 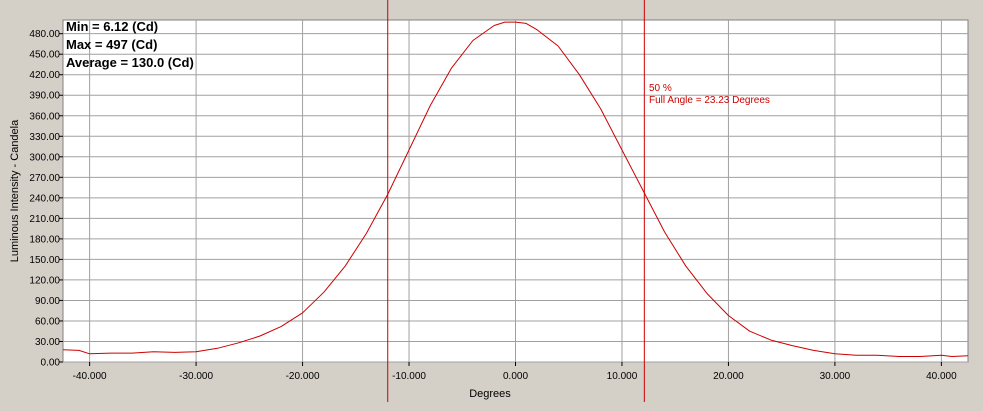 What do you see at coordinates (44, 96) in the screenshot?
I see `y-tick-label: 390.00` at bounding box center [44, 96].